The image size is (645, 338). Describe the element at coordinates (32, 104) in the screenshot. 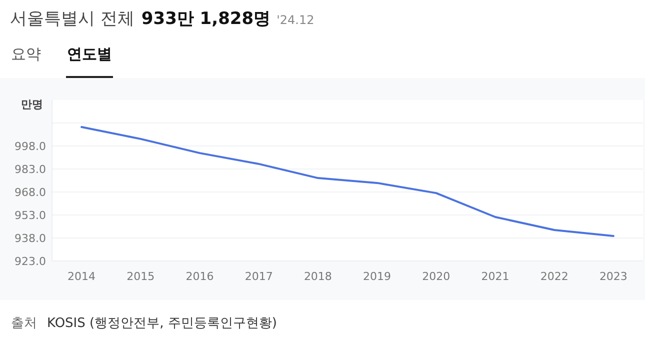

I see `y-axis-title: 만명` at that location.